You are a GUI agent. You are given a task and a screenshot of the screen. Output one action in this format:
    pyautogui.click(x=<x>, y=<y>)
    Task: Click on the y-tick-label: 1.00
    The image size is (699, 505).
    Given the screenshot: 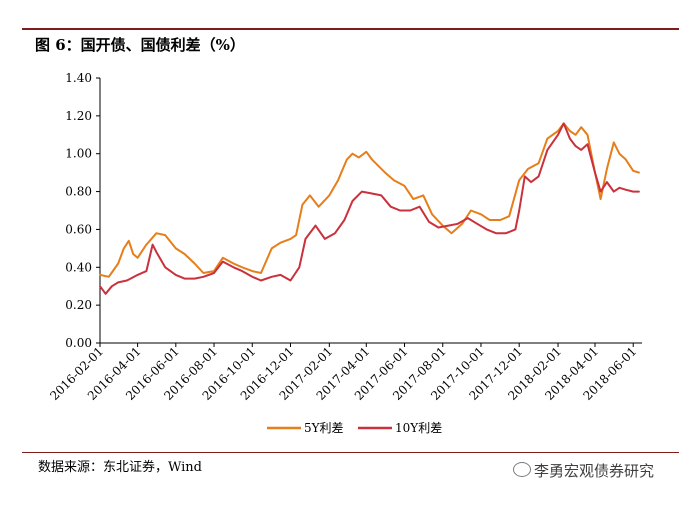 What is the action you would take?
    pyautogui.click(x=78, y=154)
    